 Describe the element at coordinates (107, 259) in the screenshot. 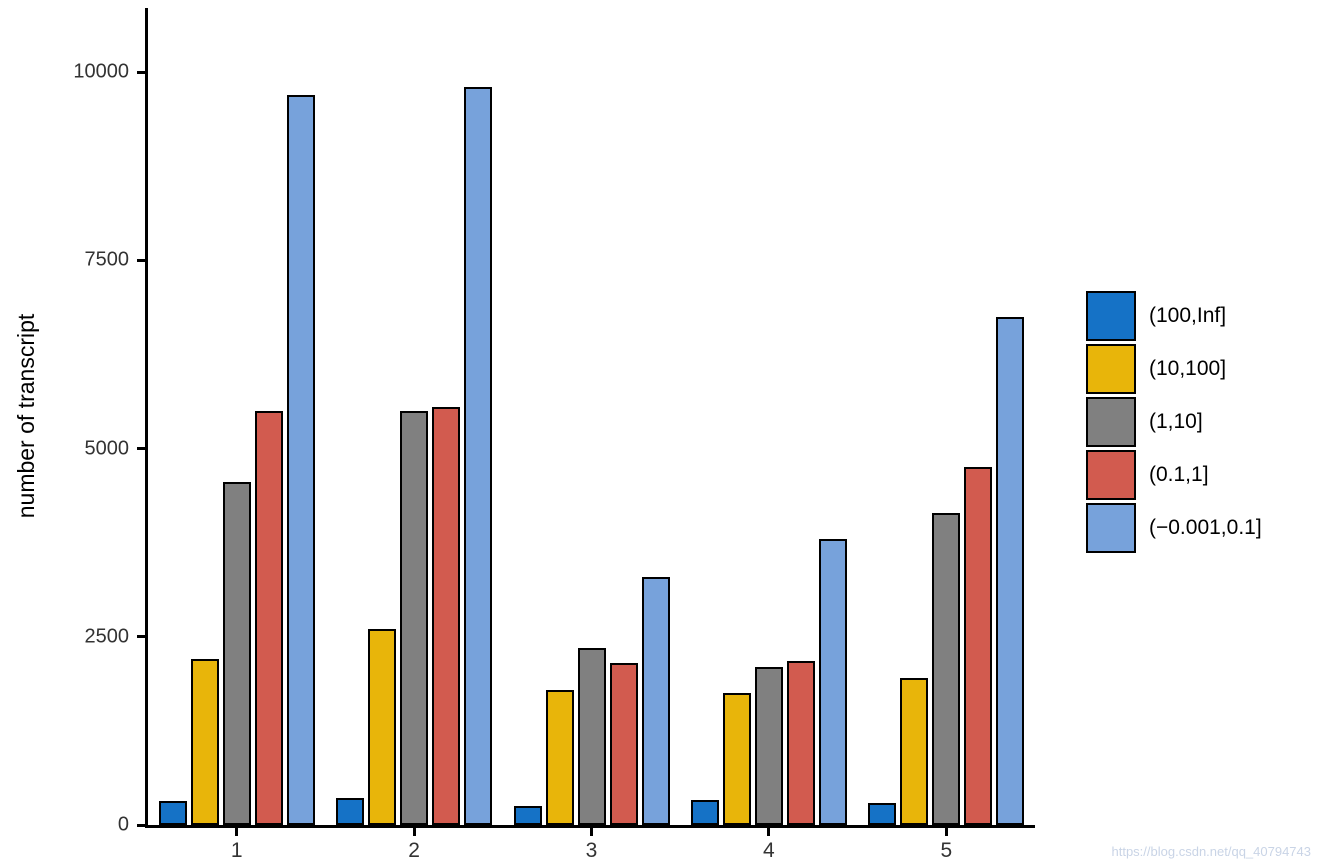

I see `y-tick-label: 7500` at that location.